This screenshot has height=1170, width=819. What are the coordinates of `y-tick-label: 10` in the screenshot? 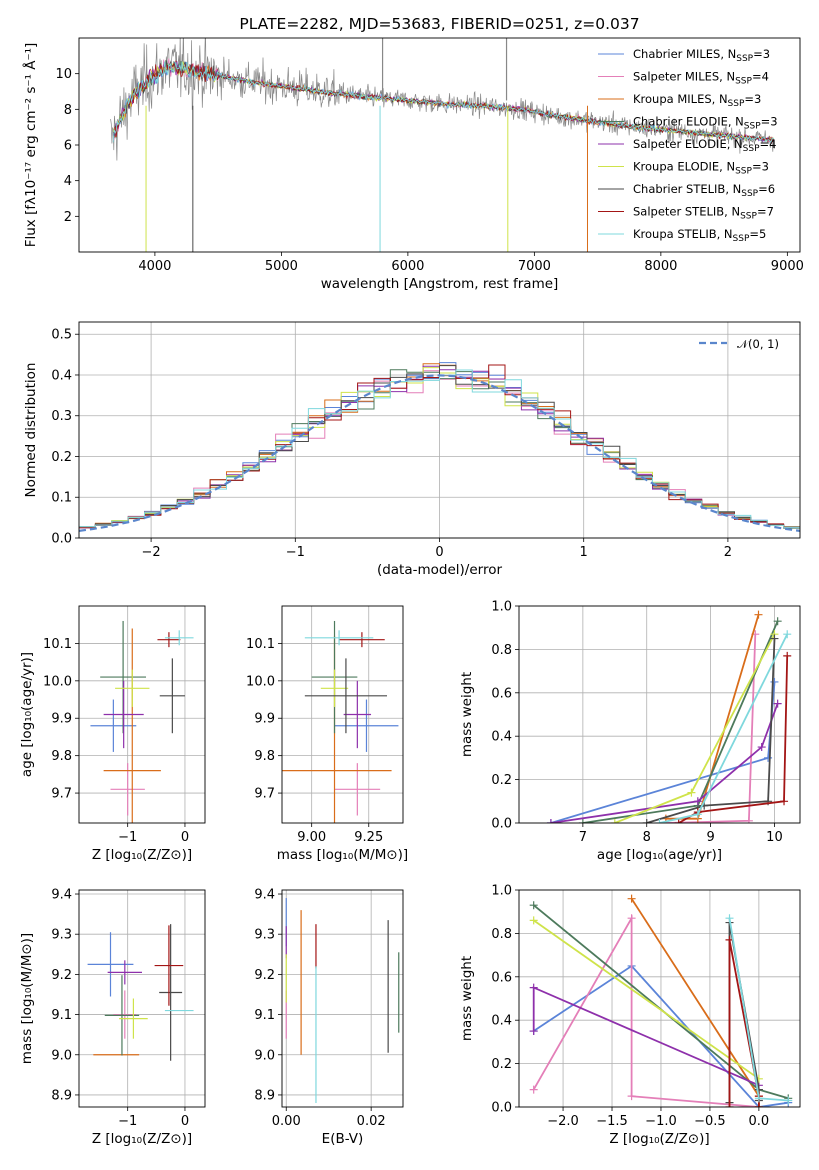 It's located at (63, 74).